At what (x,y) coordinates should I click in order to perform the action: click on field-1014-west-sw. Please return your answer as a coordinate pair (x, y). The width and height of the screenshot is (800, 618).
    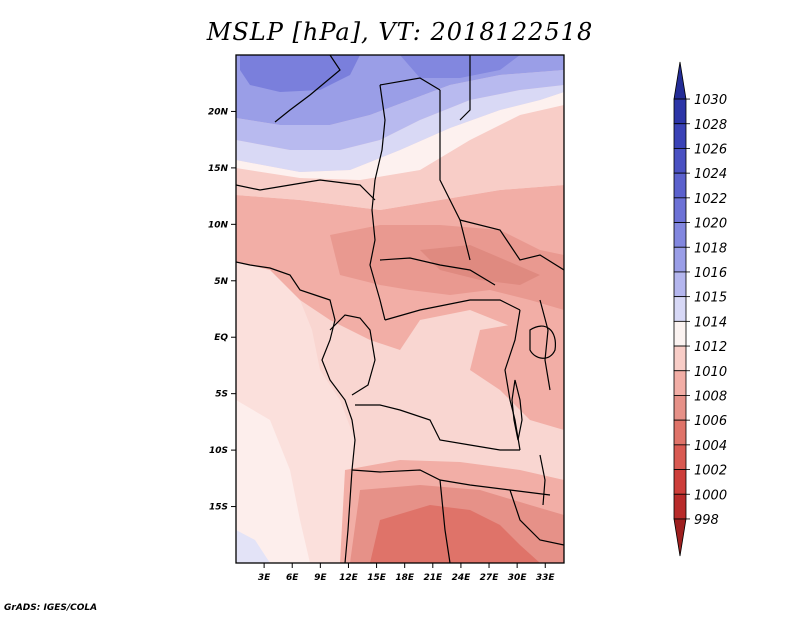
    Looking at the image, I should click on (273, 481).